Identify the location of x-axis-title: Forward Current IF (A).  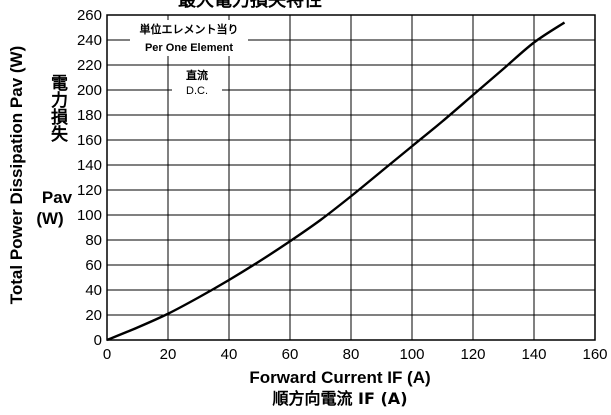
(339, 377).